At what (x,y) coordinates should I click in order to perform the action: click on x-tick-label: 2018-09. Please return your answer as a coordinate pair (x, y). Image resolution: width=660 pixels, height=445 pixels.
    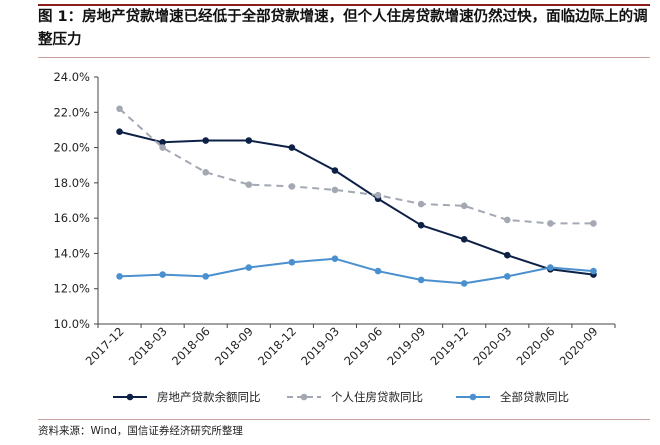
    Looking at the image, I should click on (234, 346).